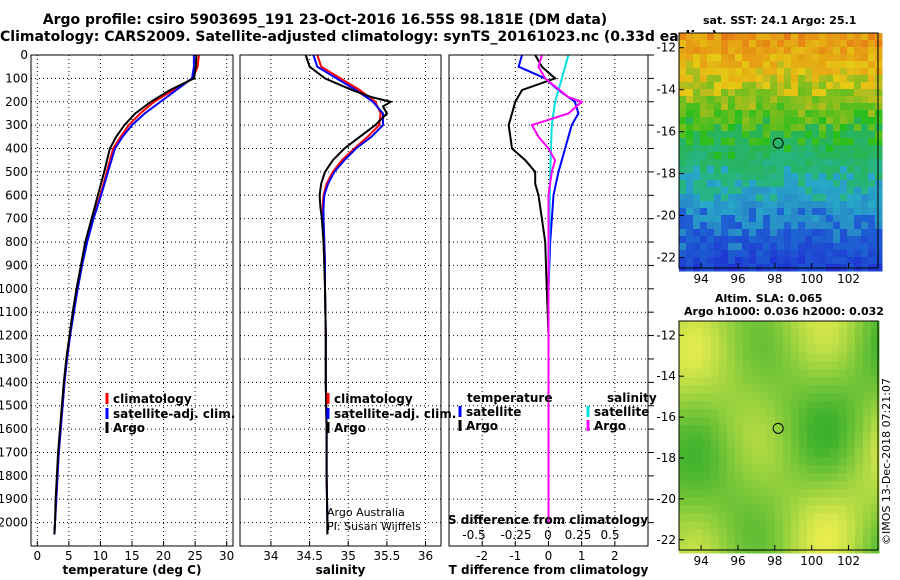 Image resolution: width=900 pixels, height=580 pixels. What do you see at coordinates (14, 336) in the screenshot?
I see `depth-tick-label-12: 1200` at bounding box center [14, 336].